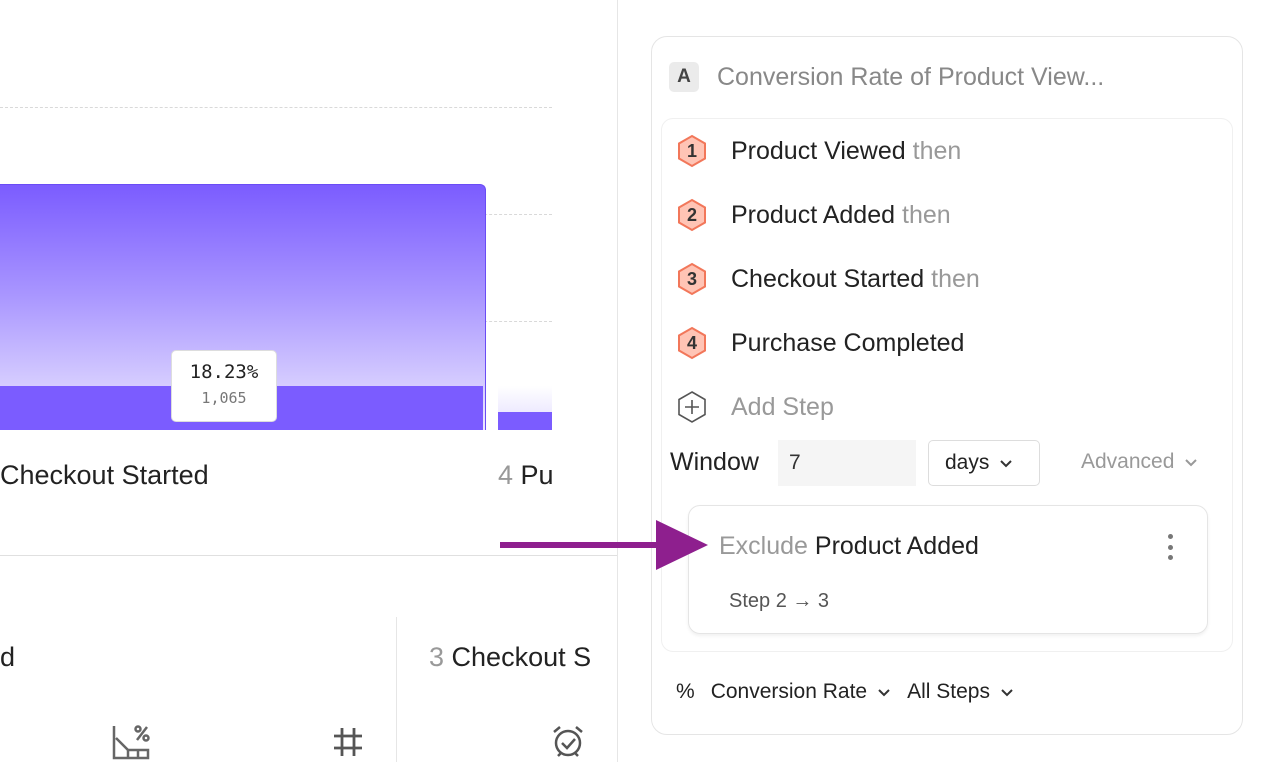 The image size is (1264, 762). Describe the element at coordinates (948, 691) in the screenshot. I see `steps-scope-value: All Steps` at that location.